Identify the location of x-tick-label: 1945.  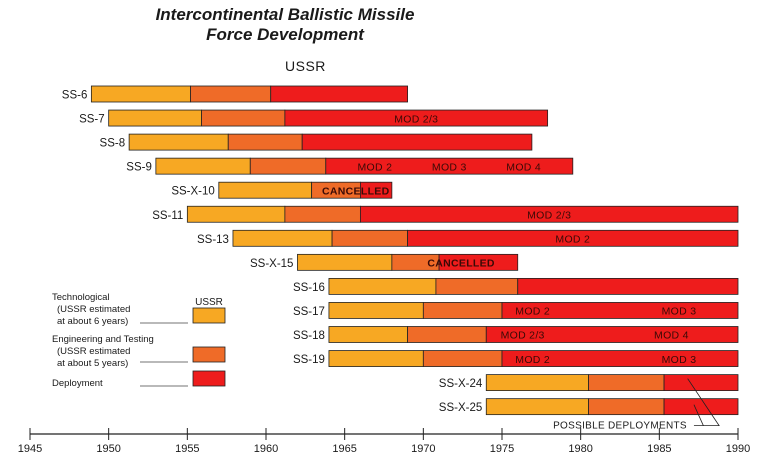
(30, 449).